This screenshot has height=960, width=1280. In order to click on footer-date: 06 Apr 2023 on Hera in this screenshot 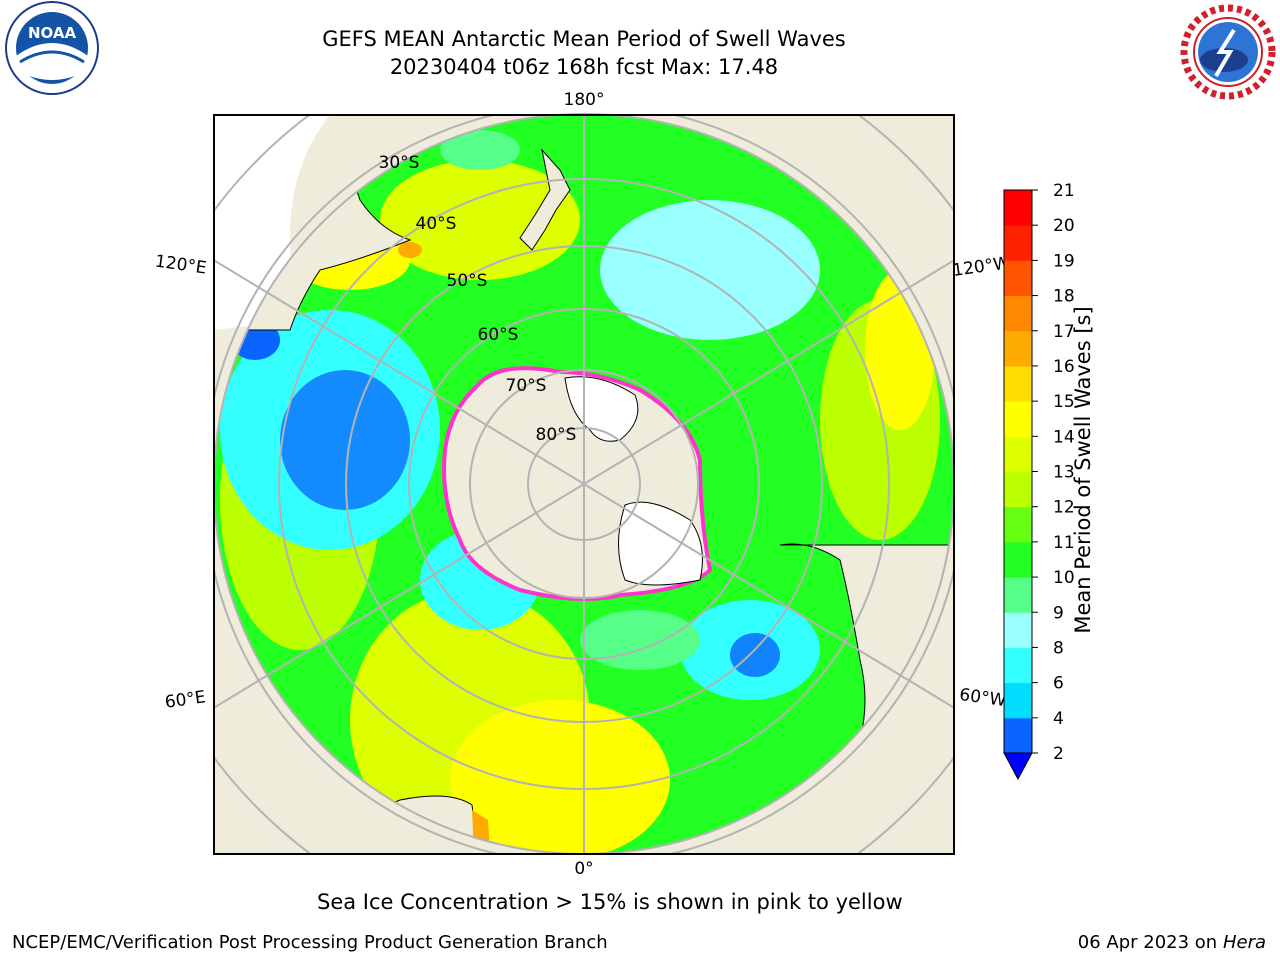, I will do `click(1172, 942)`.